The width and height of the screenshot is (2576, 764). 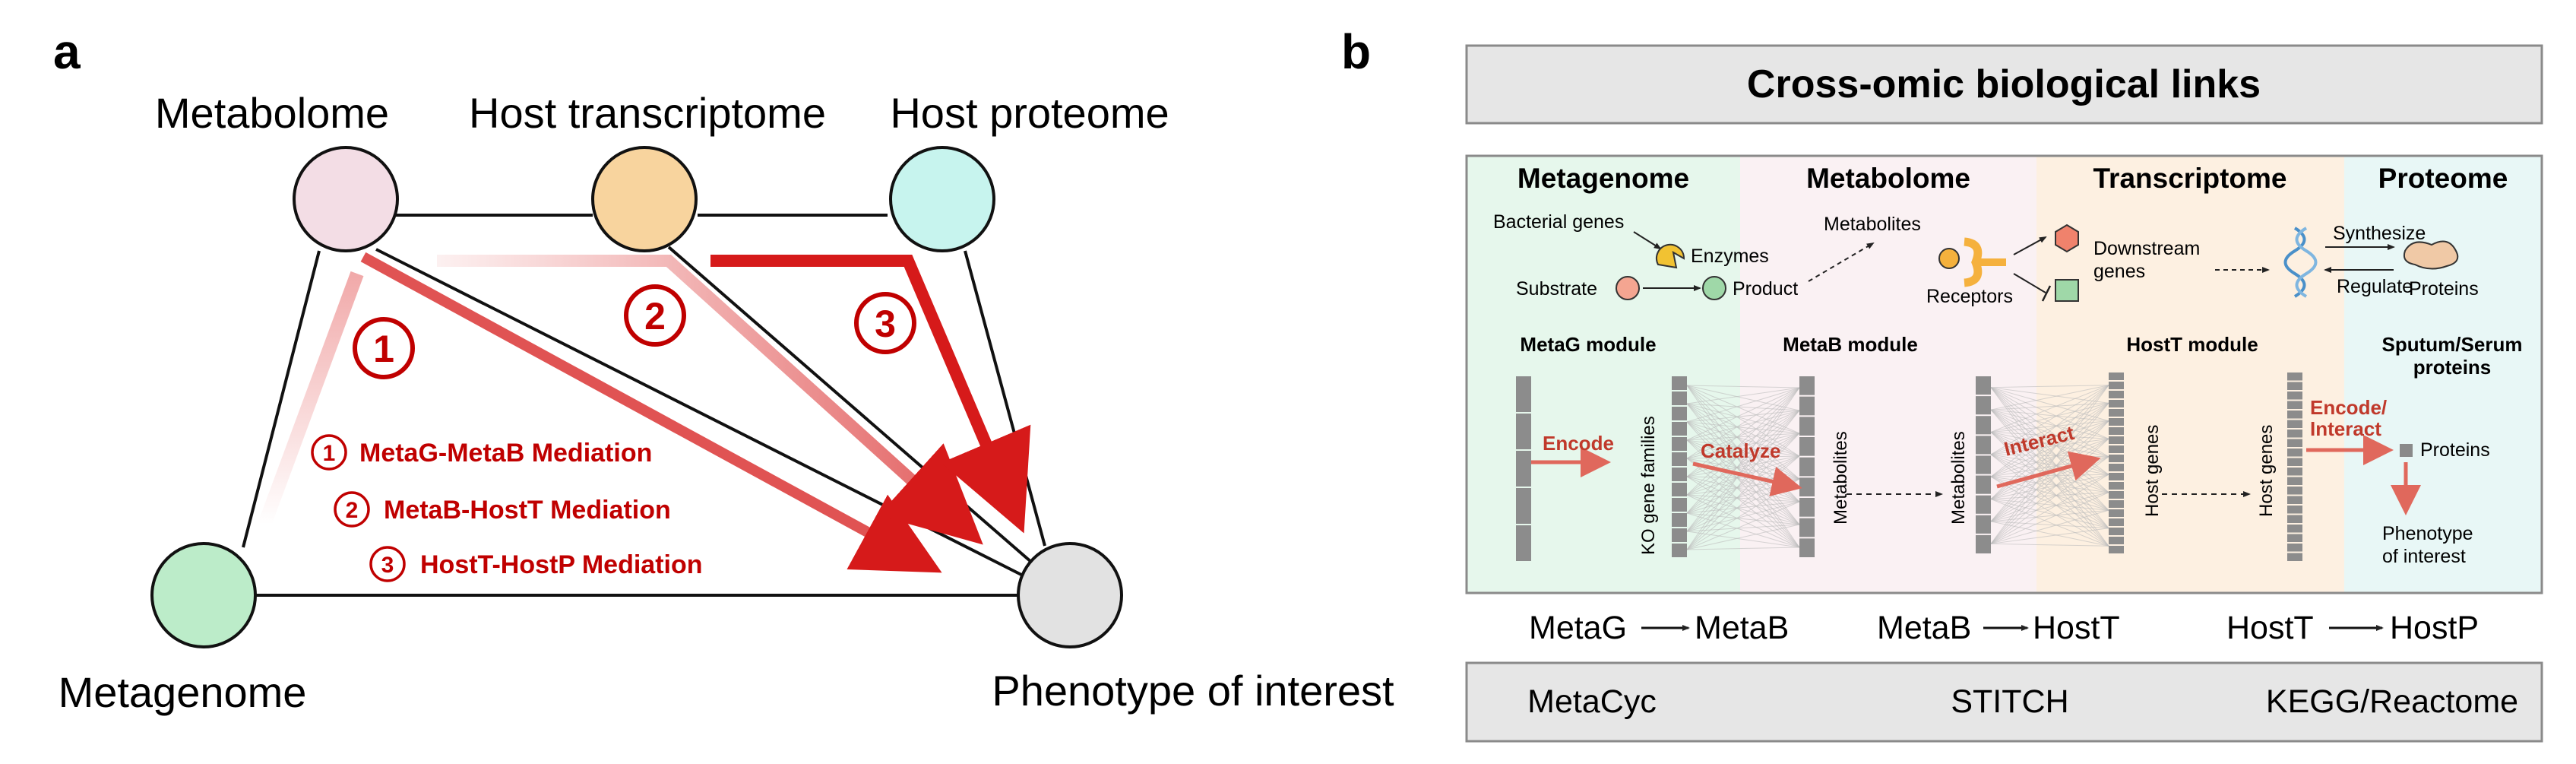 What do you see at coordinates (1029, 113) in the screenshot?
I see `label-host-proteome: Host proteome` at bounding box center [1029, 113].